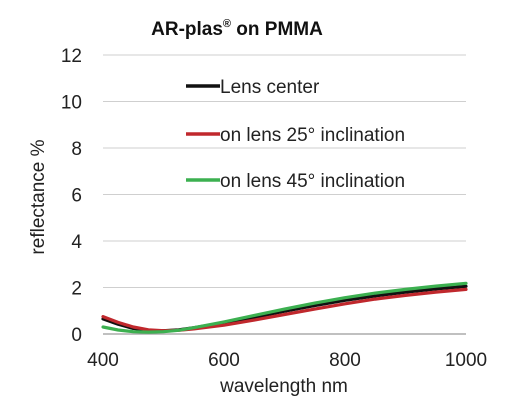 Image resolution: width=511 pixels, height=406 pixels. What do you see at coordinates (76, 149) in the screenshot?
I see `y-tick-label-8: 8` at bounding box center [76, 149].